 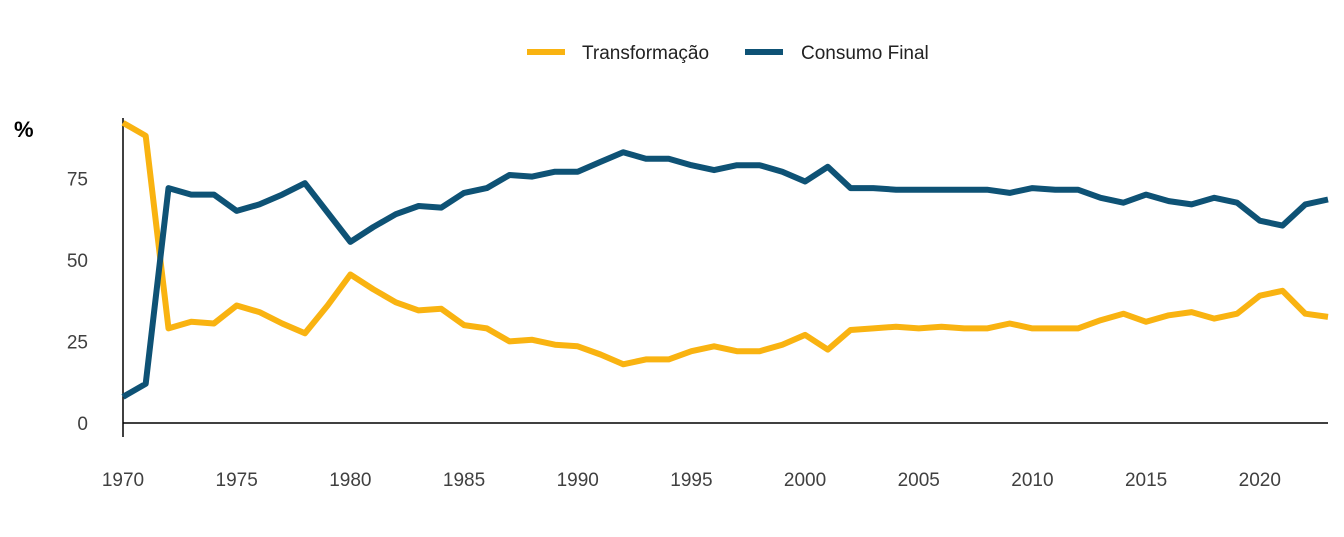 What do you see at coordinates (1260, 480) in the screenshot?
I see `x-tick-label: 2020` at bounding box center [1260, 480].